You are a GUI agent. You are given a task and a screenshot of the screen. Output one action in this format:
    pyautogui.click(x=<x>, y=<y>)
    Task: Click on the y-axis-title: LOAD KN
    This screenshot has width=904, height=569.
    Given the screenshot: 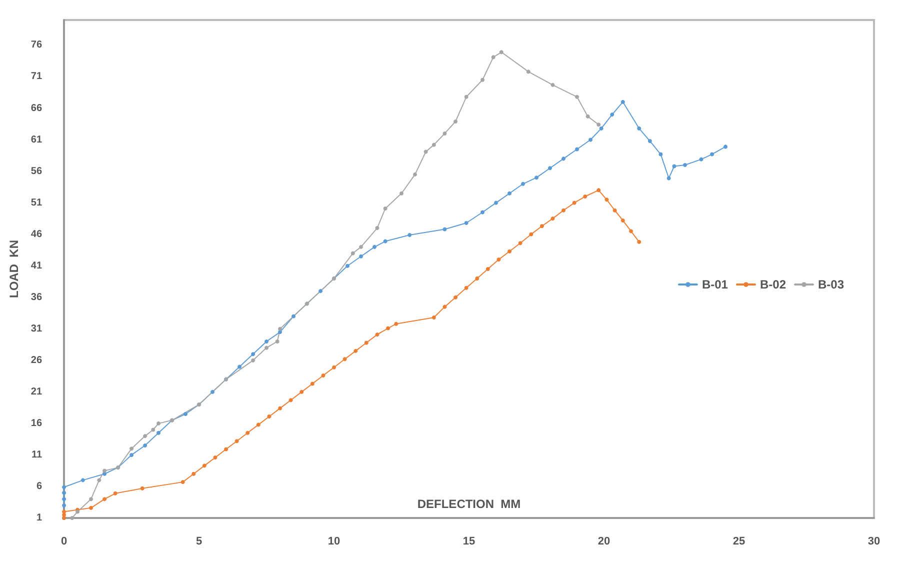 What is the action you would take?
    pyautogui.click(x=14, y=269)
    